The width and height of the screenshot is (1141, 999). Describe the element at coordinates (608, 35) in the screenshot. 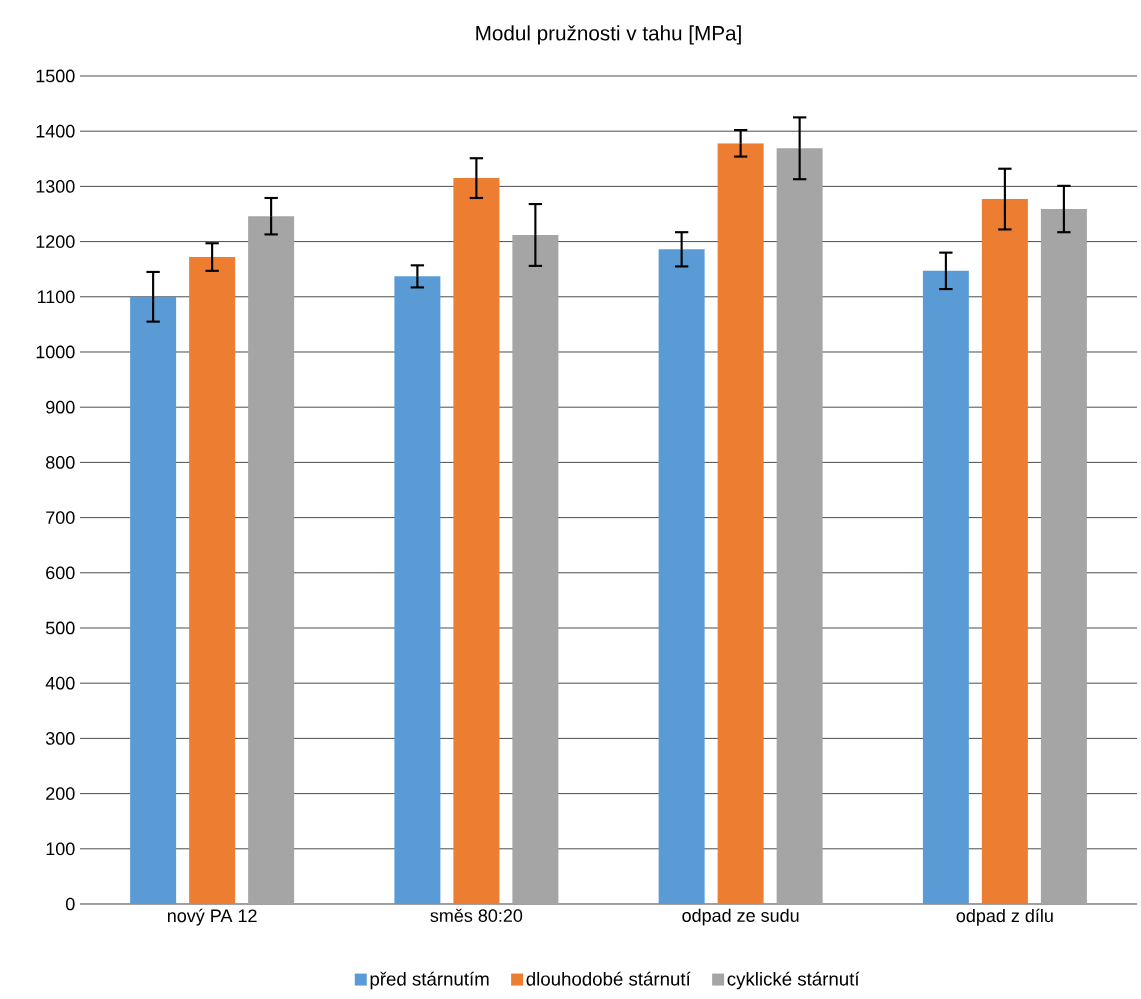

I see `chart-title: Modul pružnosti v tahu [MPa]` at that location.